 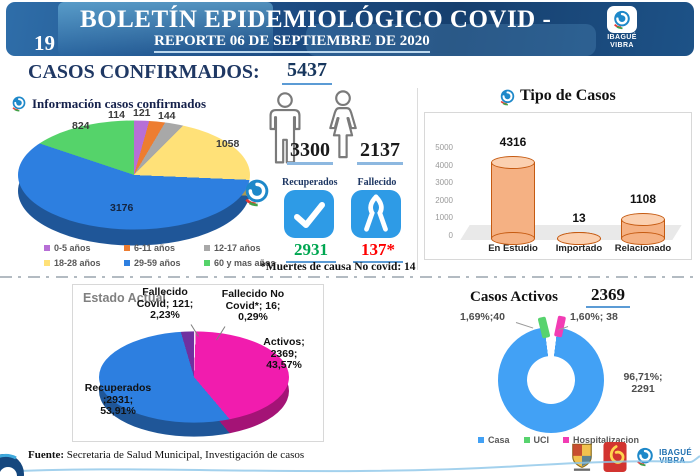 What do you see at coordinates (594, 317) in the screenshot?
I see `hospitalizacion-label: 1,60%; 38` at bounding box center [594, 317].